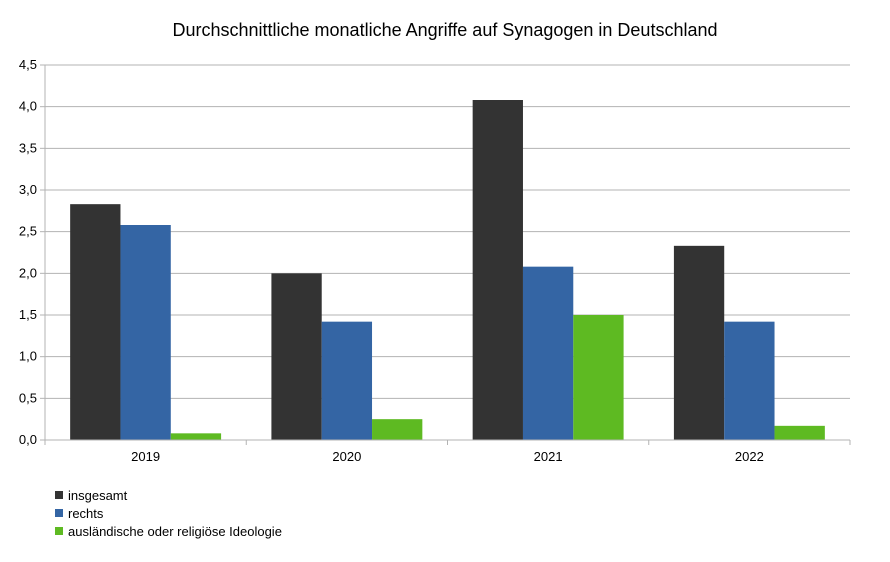 The image size is (890, 562). What do you see at coordinates (28, 189) in the screenshot?
I see `y-tick-label: 3,0` at bounding box center [28, 189].